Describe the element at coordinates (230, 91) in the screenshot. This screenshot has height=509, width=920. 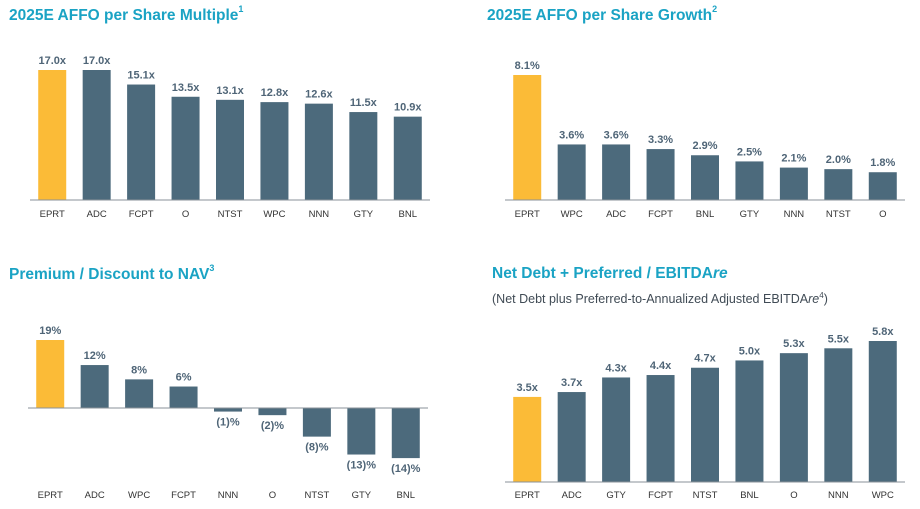
I see `data-label-ntst: 13.1x` at that location.